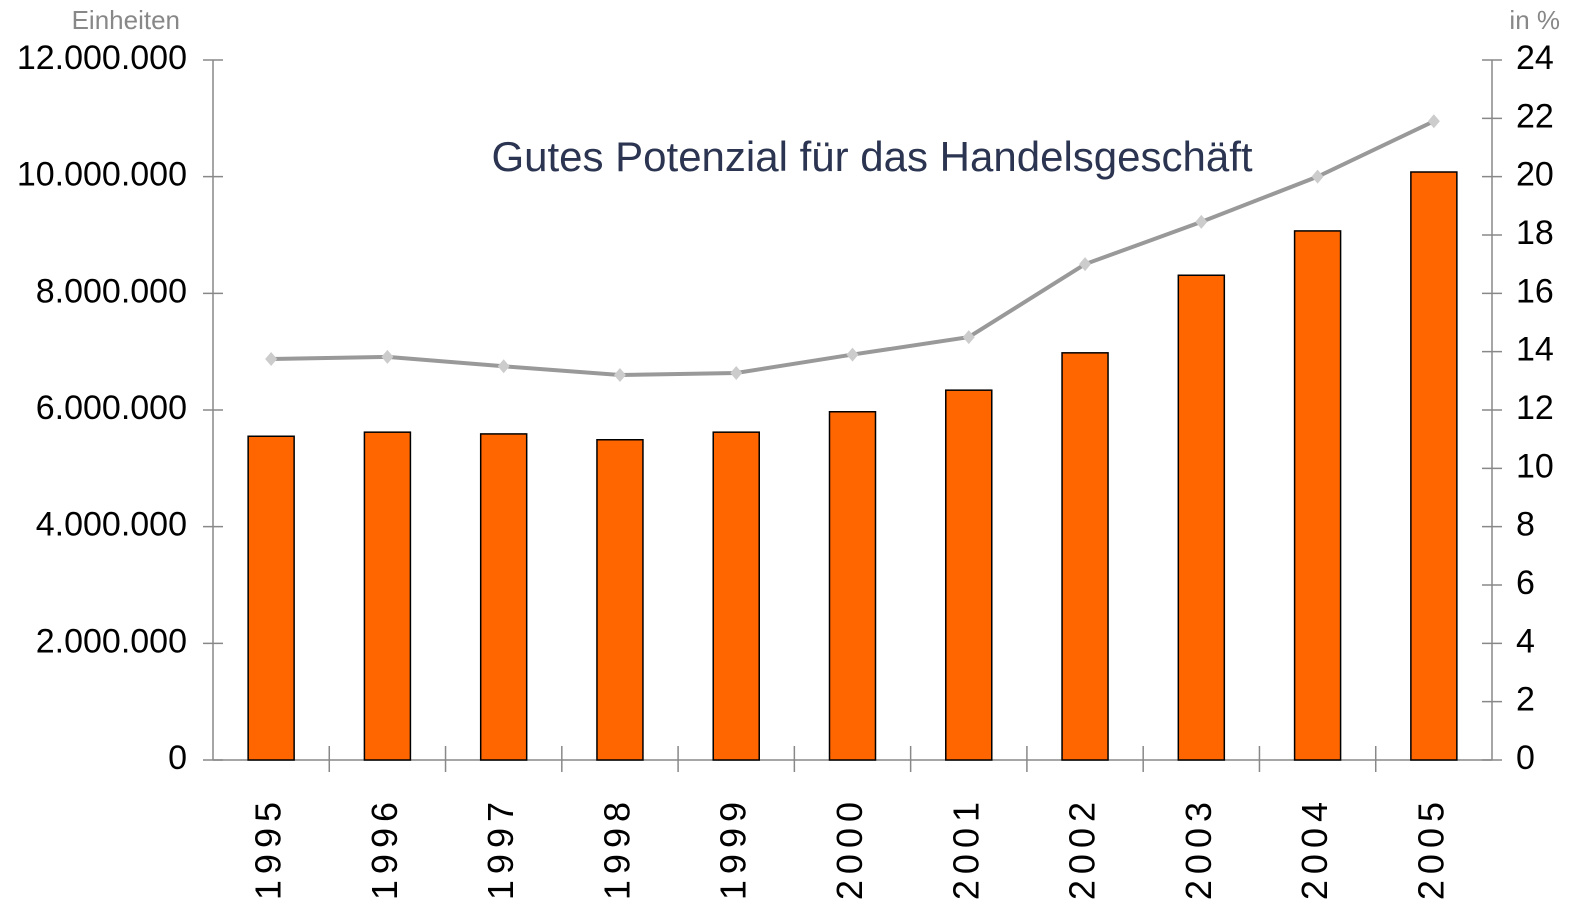 The image size is (1589, 905). I want to click on x-tick-label: 1998, so click(616, 848).